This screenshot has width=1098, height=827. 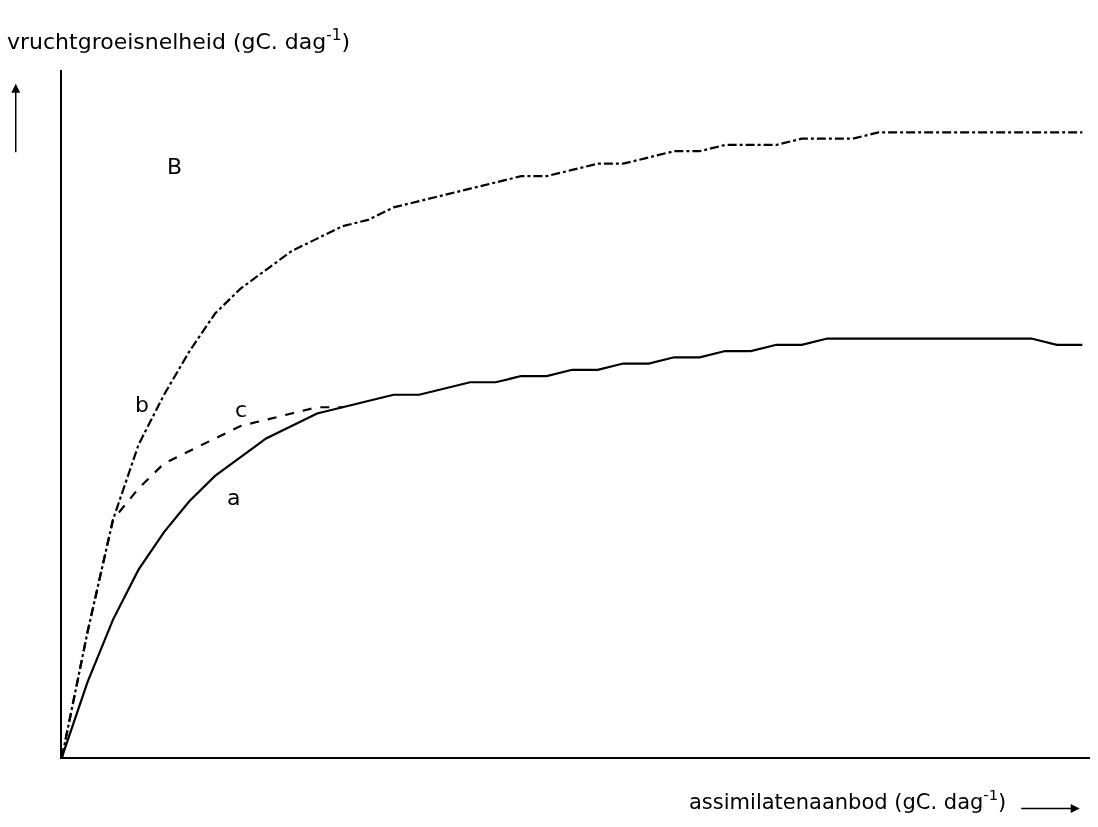 What do you see at coordinates (241, 409) in the screenshot?
I see `series-label: c` at bounding box center [241, 409].